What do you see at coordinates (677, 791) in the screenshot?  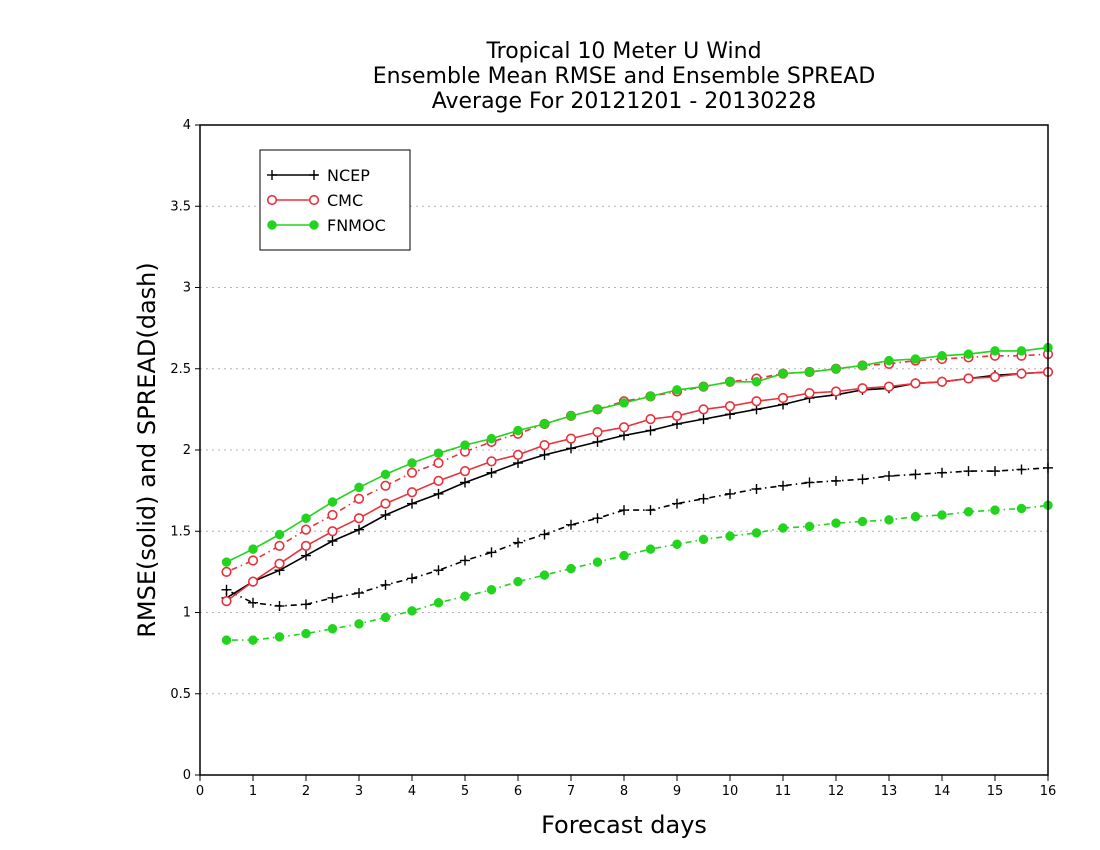 I see `x-tick-label: 9` at bounding box center [677, 791].